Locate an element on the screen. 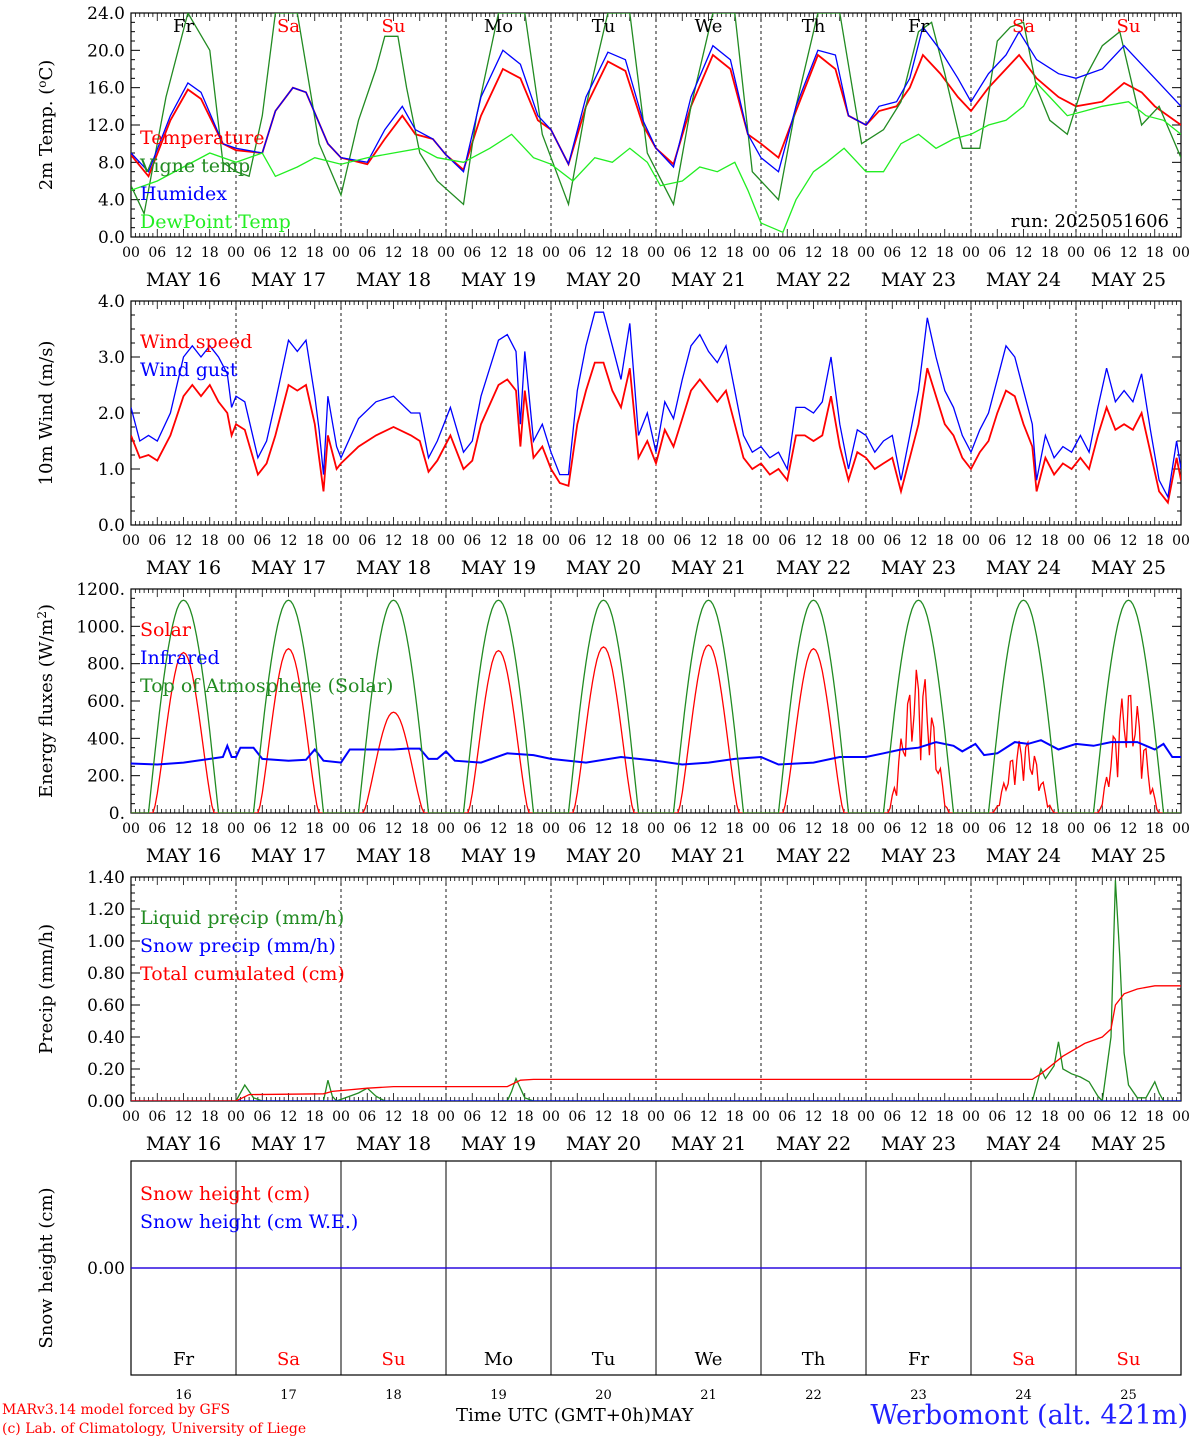 This screenshot has width=1194, height=1440. y-tick-label: 0. is located at coordinates (117, 814).